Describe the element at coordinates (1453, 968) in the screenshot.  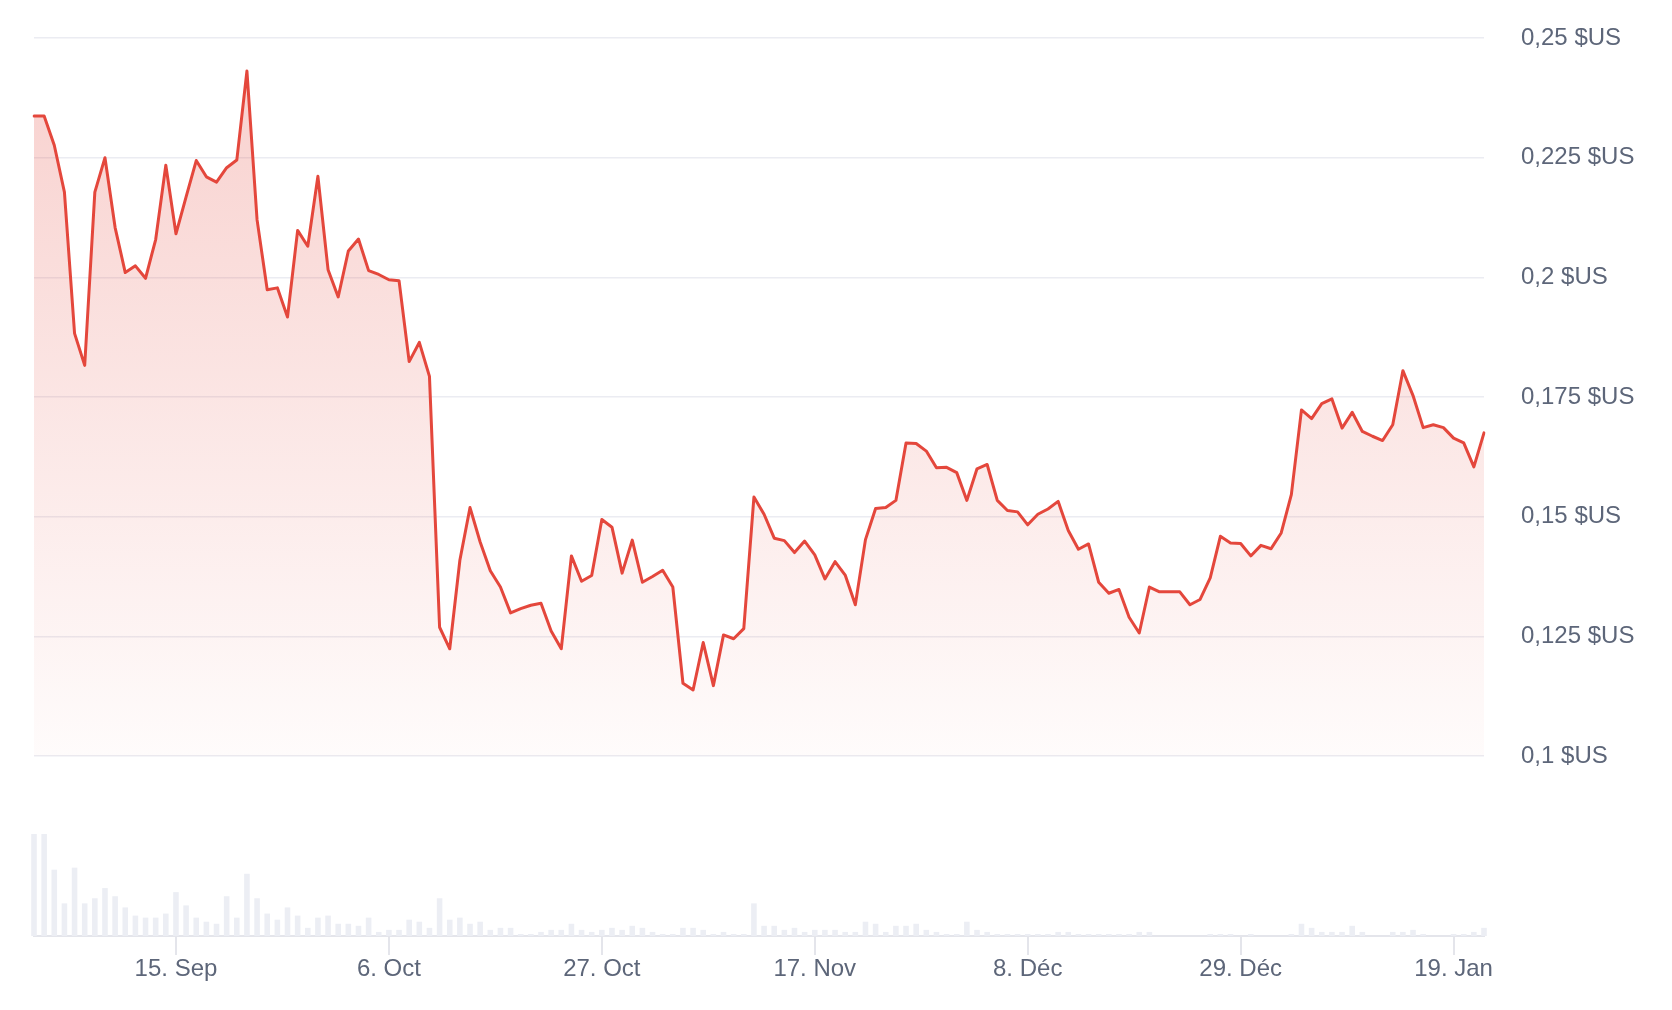
I see `x-tick-label: 19. Jan` at that location.